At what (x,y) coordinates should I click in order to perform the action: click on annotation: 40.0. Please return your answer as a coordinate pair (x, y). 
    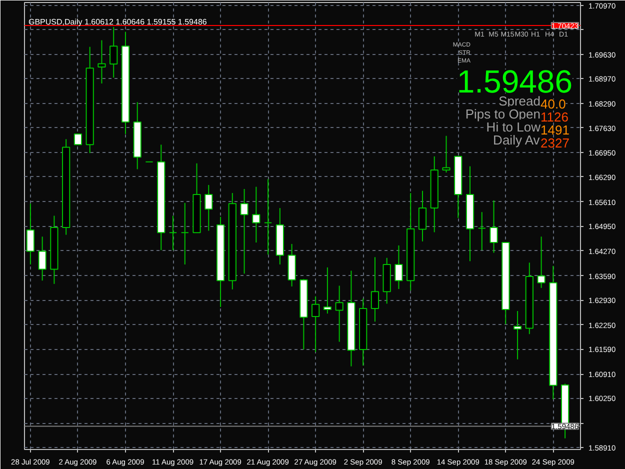
    Looking at the image, I should click on (553, 104).